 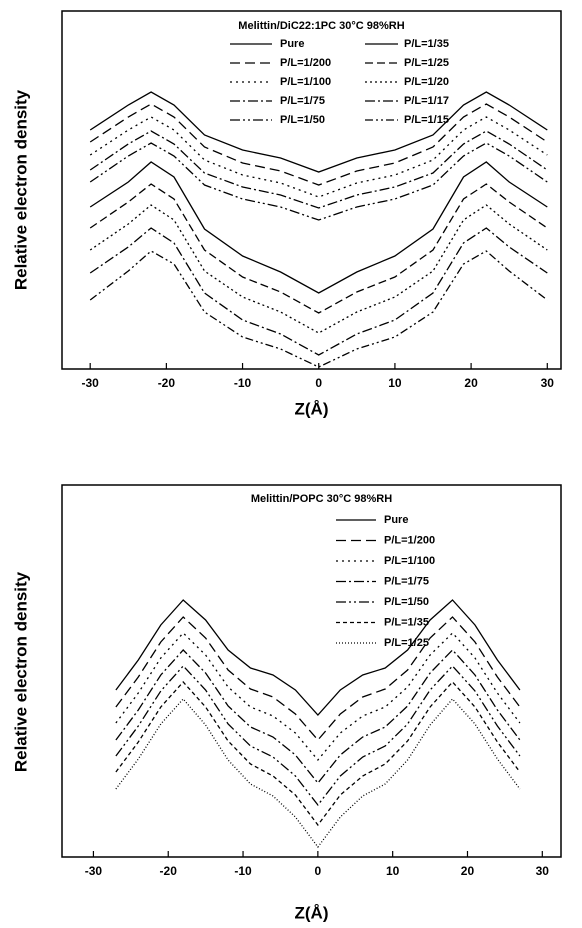 I want to click on chart-title: Melittin/POPC 30°C 98%RH, so click(x=321, y=499).